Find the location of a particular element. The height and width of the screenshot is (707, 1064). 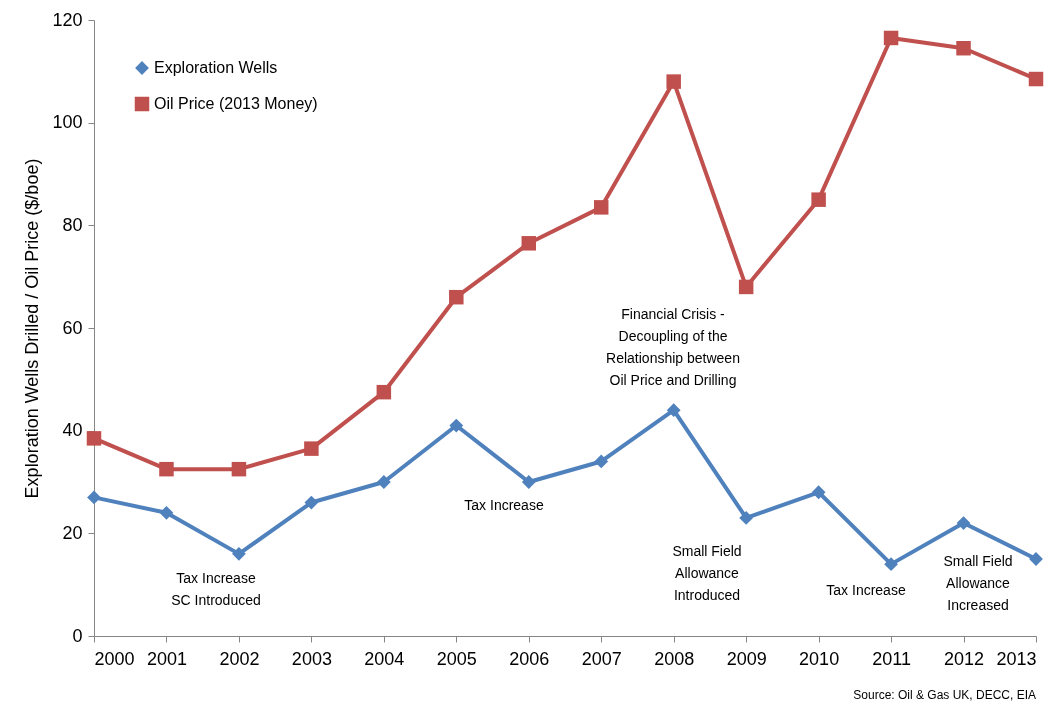

x-tick-label: 2000 is located at coordinates (114, 658).